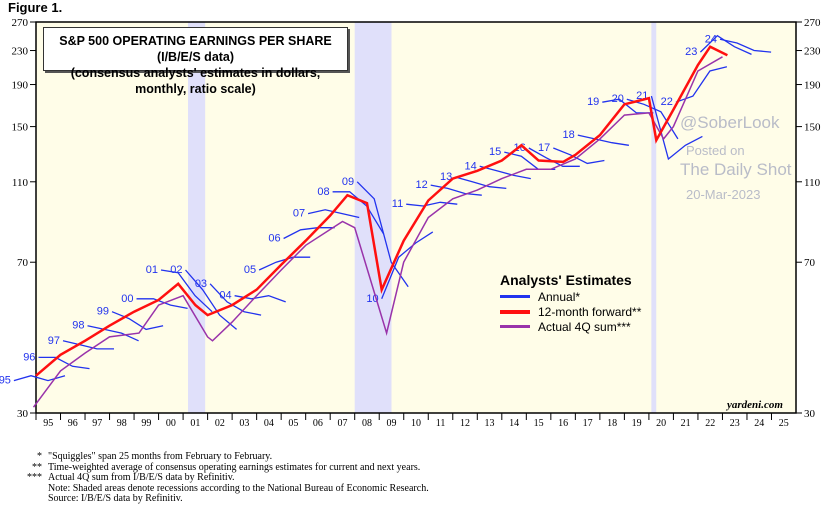 This screenshot has width=830, height=513. What do you see at coordinates (715, 150) in the screenshot?
I see `watermark-posted: Posted on` at bounding box center [715, 150].